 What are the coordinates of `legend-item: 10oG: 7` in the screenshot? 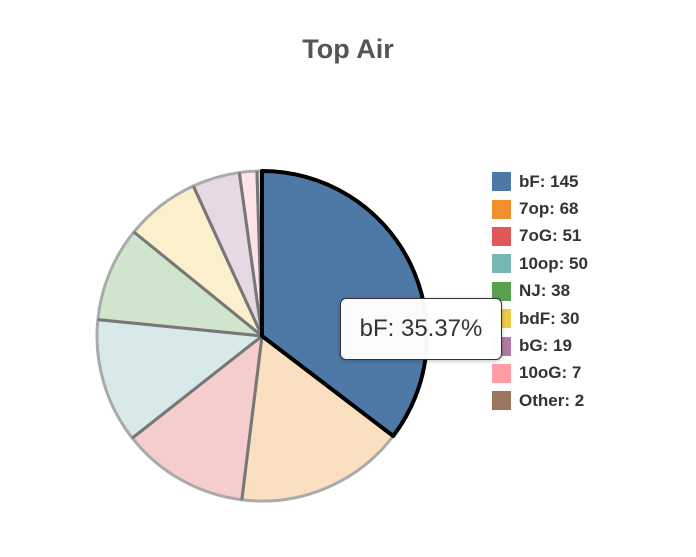 It's located at (540, 373).